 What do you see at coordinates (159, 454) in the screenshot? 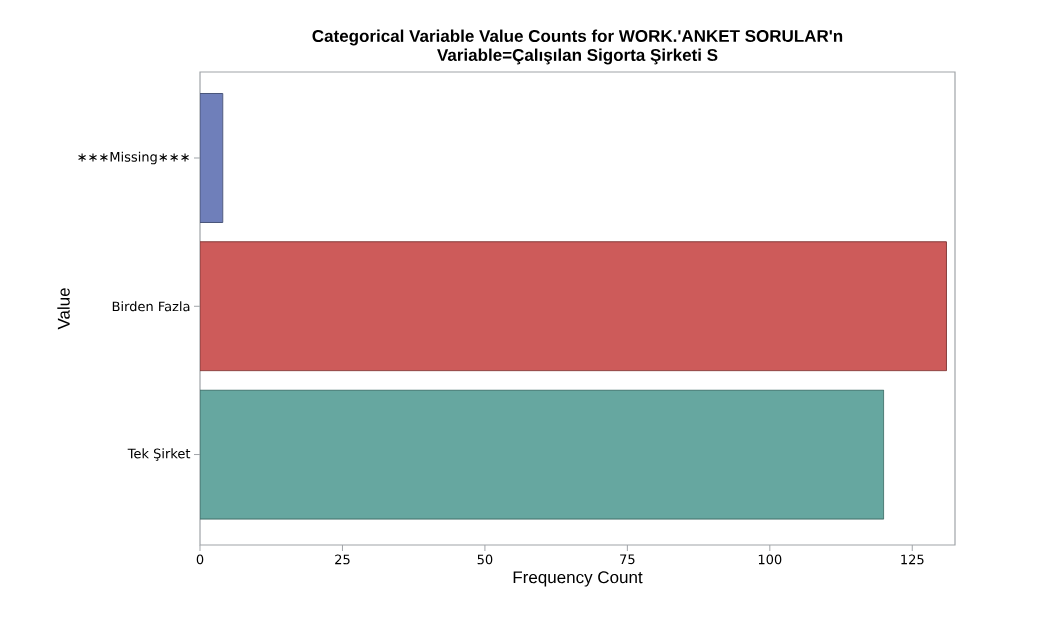
I see `y-tick-label: Tek Şirket` at bounding box center [159, 454].